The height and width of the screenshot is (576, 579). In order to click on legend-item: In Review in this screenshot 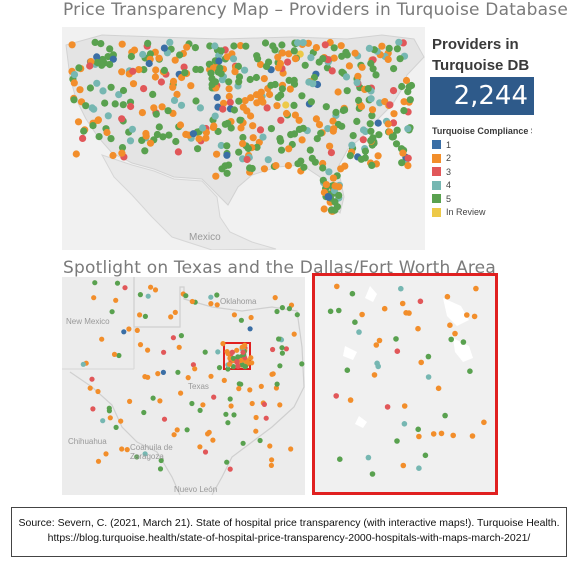, I will do `click(459, 212)`.